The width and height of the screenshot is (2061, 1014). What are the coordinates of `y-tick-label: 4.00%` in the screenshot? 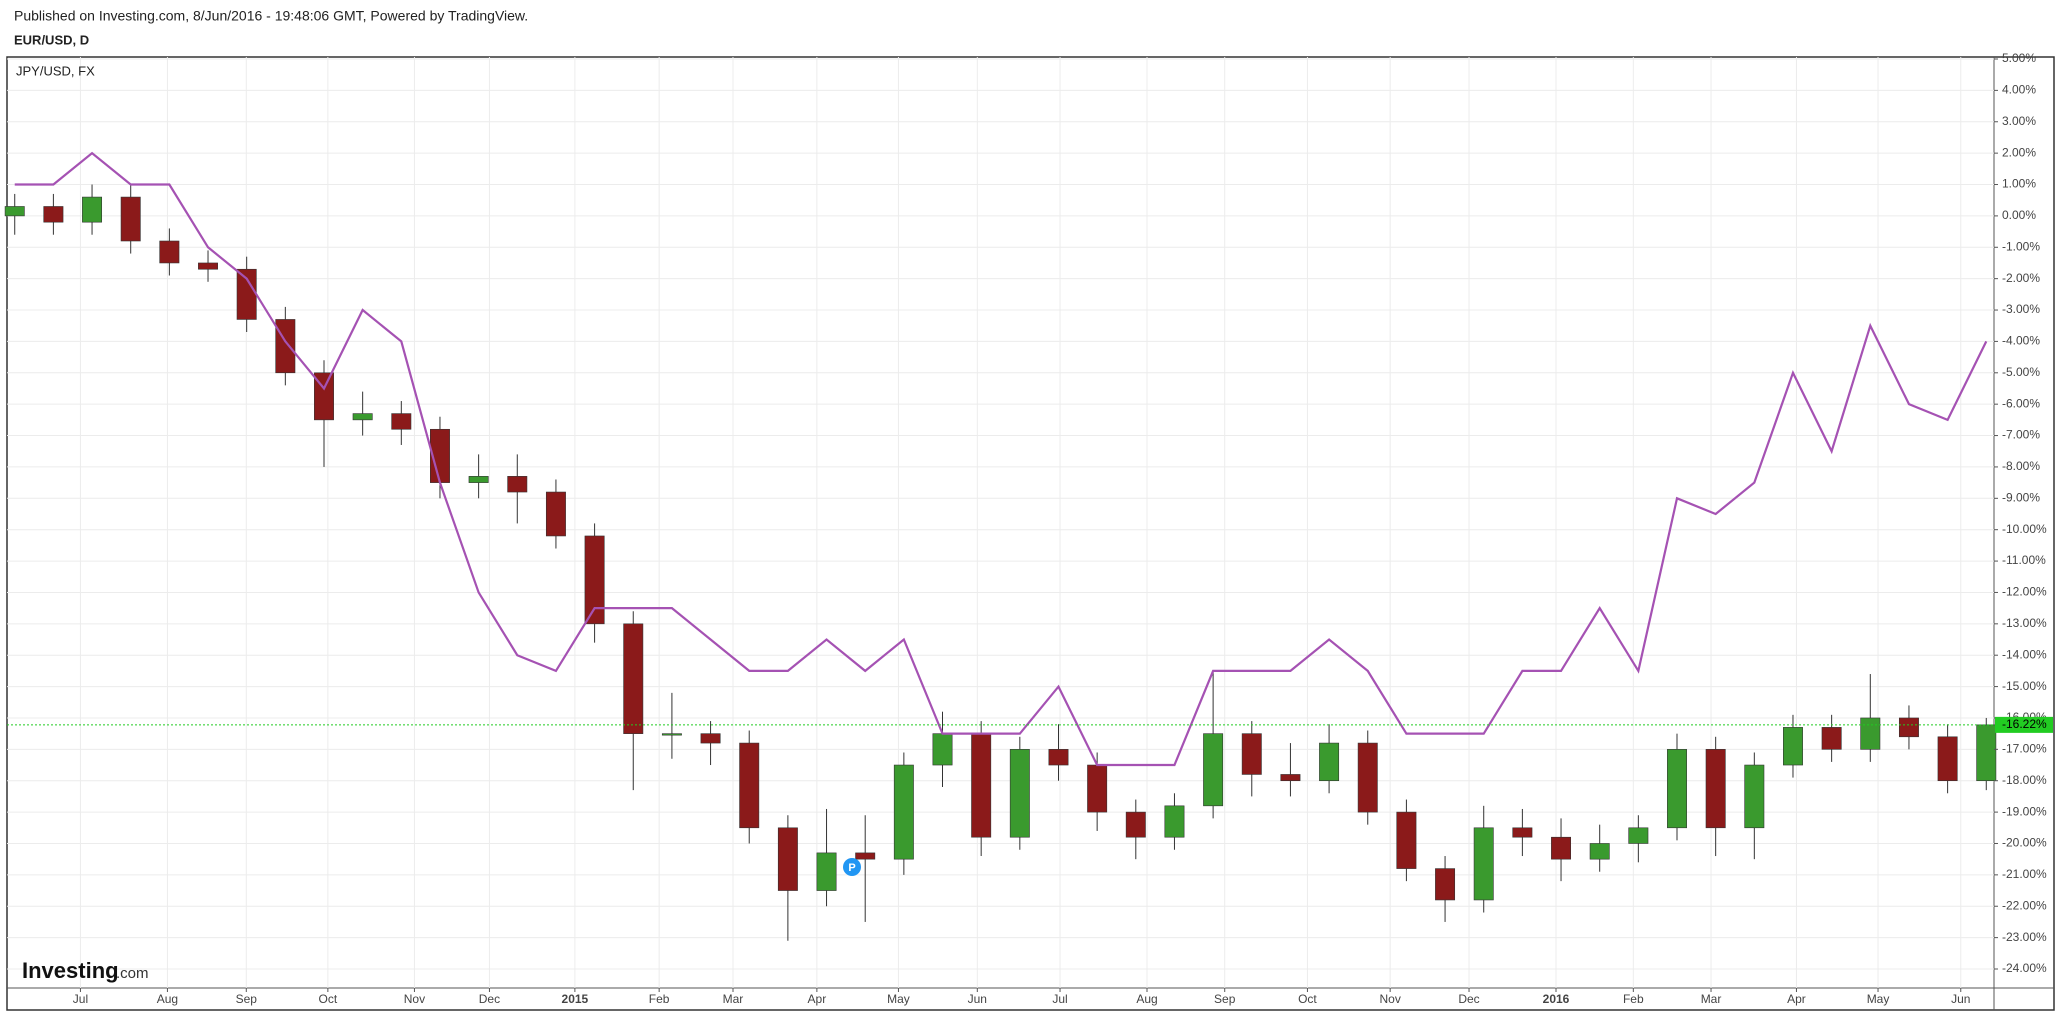 It's located at (2019, 90).